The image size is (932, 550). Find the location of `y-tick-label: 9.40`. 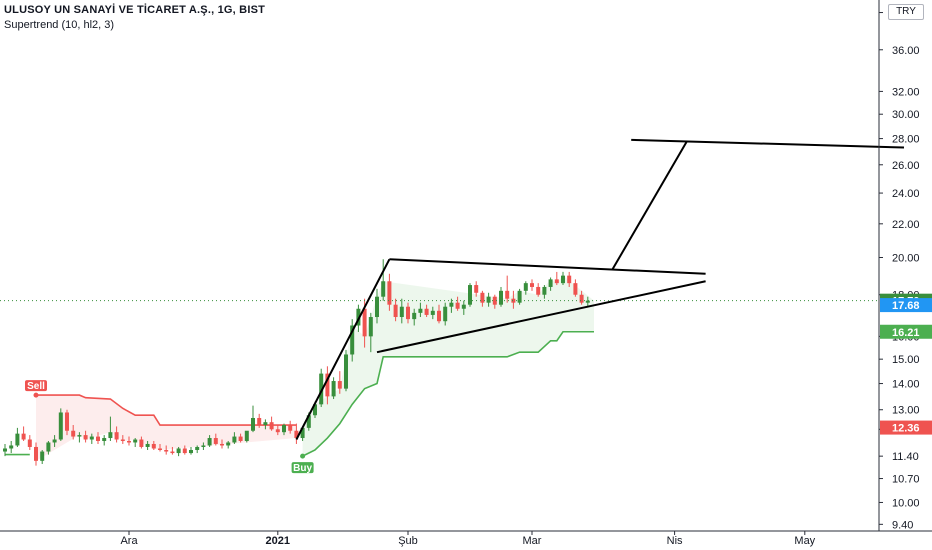

y-tick-label: 9.40 is located at coordinates (902, 525).